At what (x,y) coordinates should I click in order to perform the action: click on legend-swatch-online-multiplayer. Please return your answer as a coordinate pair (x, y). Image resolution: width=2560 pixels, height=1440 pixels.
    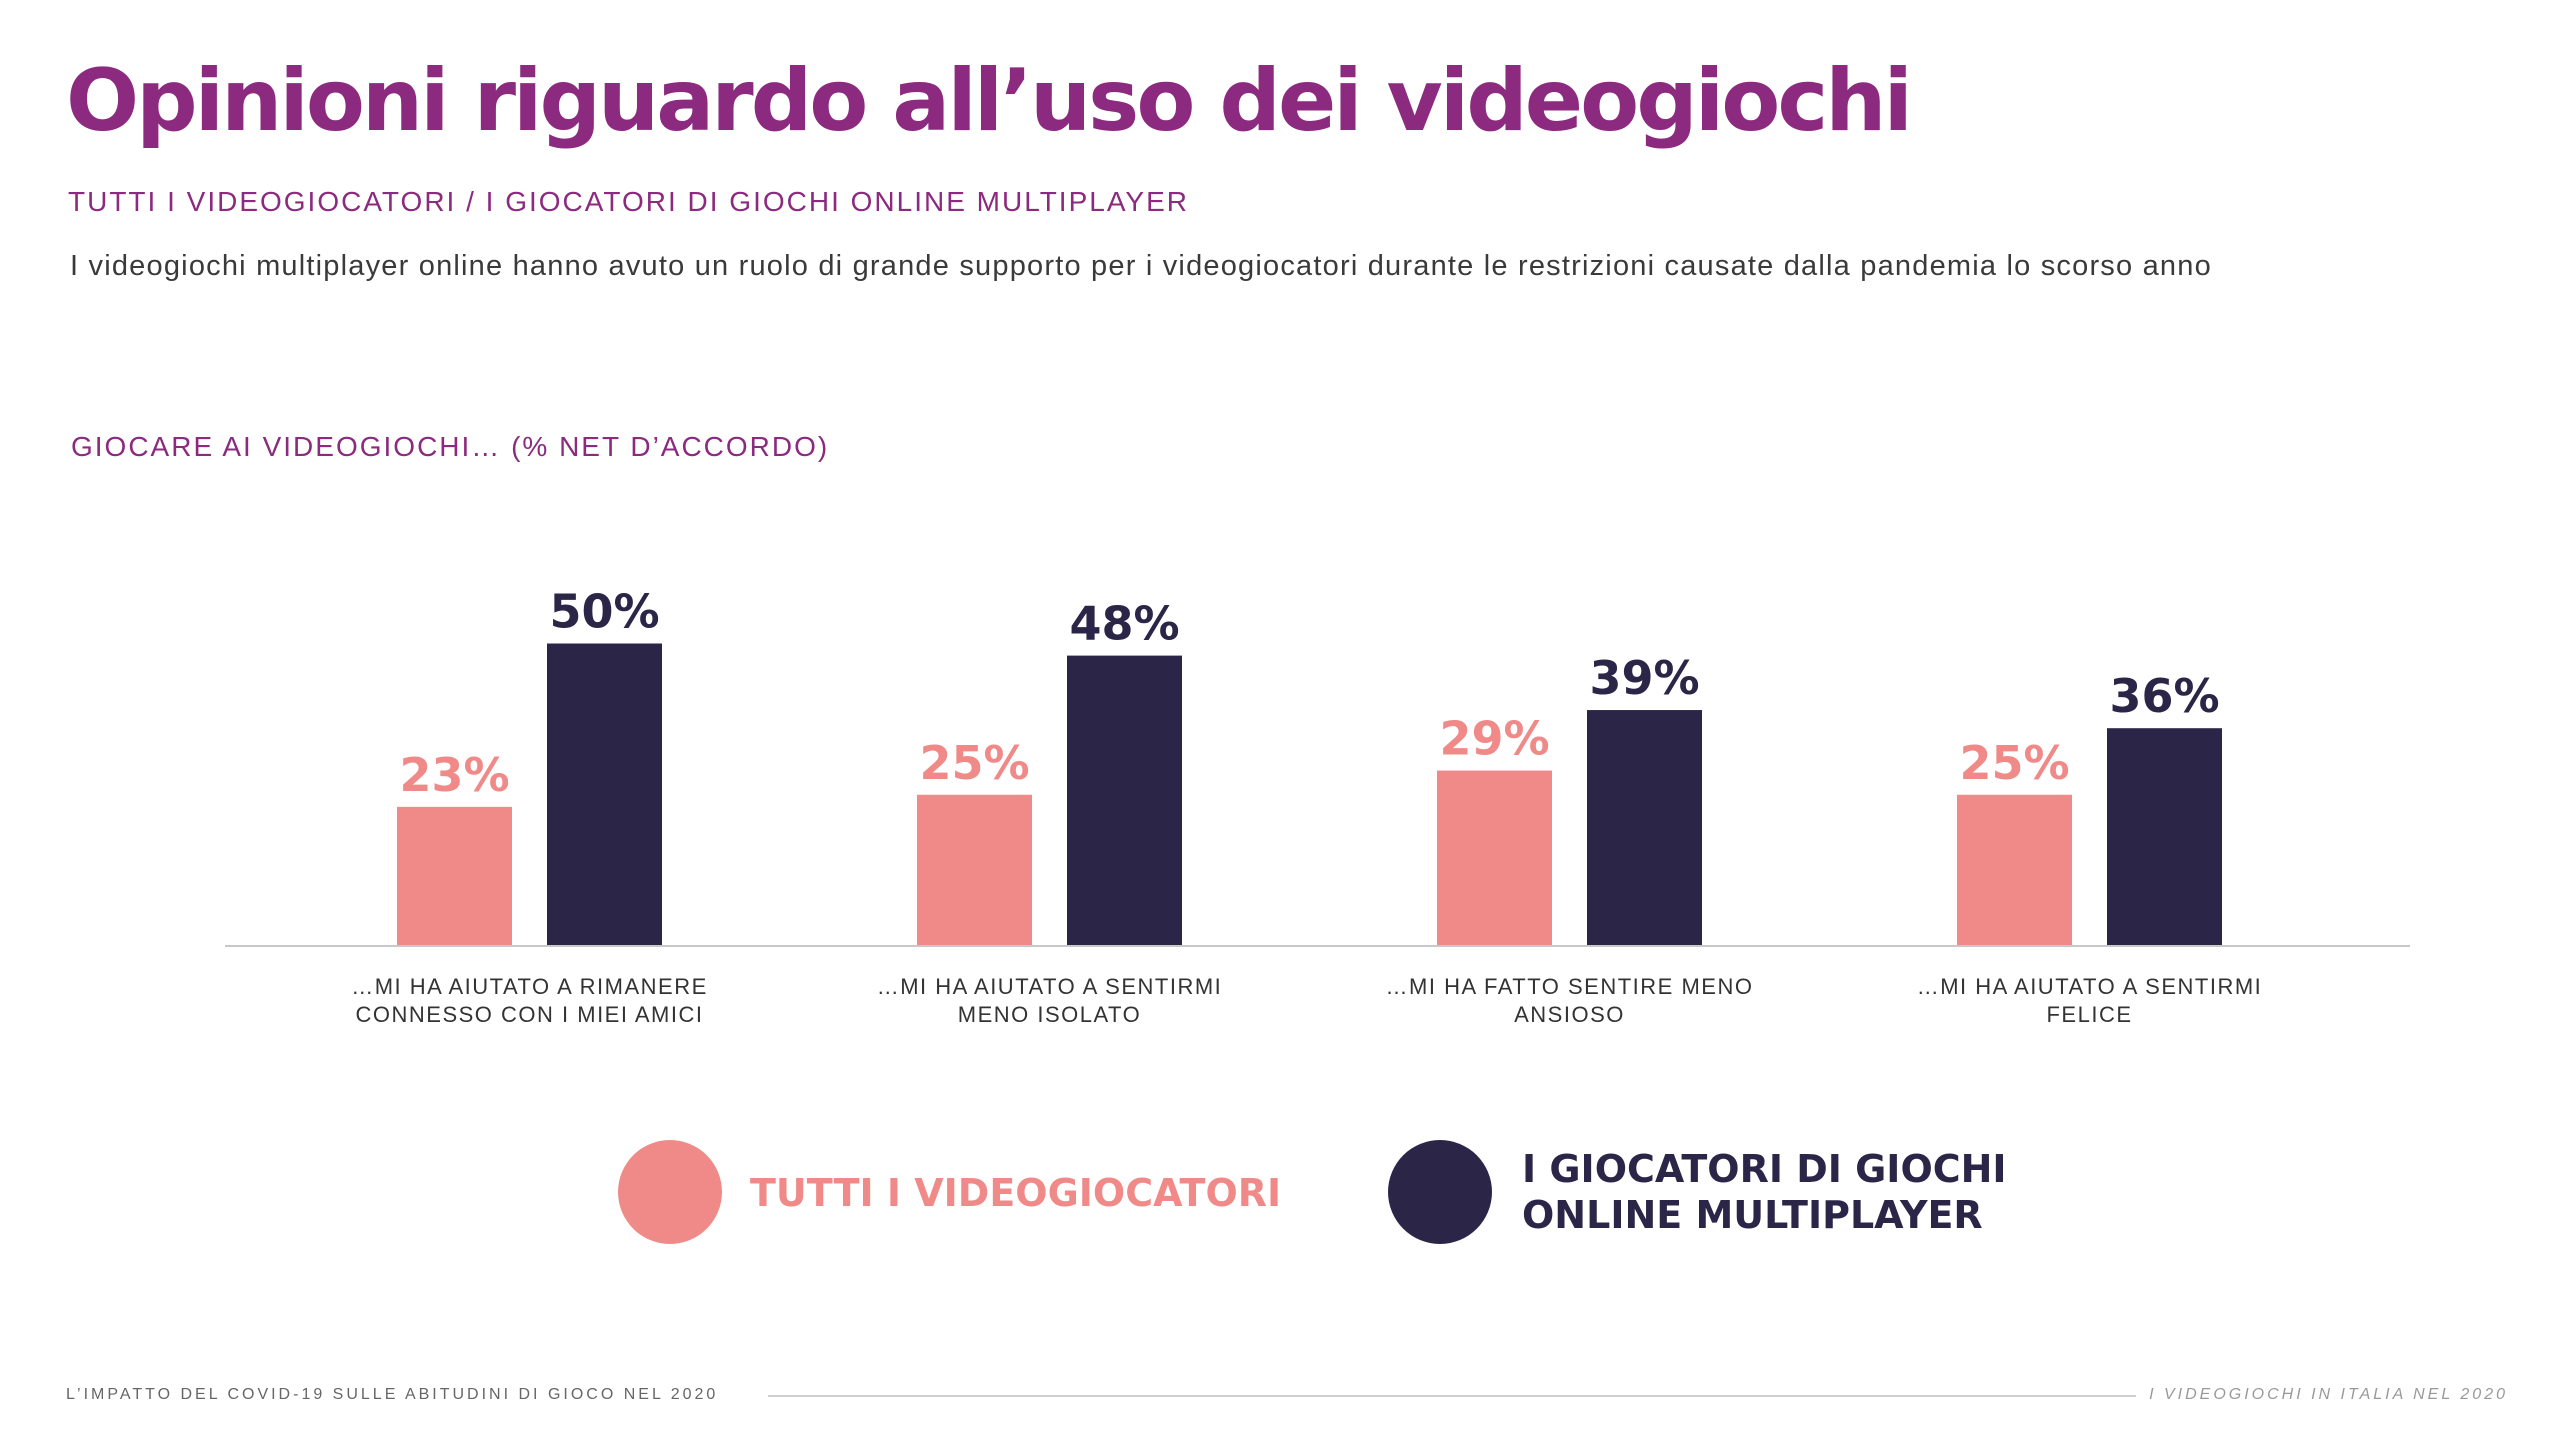
    Looking at the image, I should click on (1440, 1192).